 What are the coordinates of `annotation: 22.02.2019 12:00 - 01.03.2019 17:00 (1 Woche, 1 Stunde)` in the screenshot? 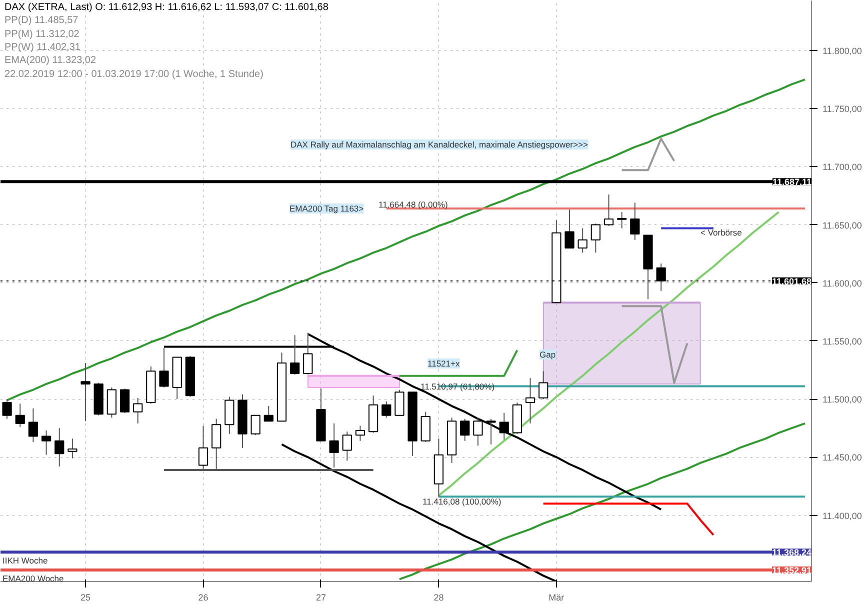 It's located at (134, 74).